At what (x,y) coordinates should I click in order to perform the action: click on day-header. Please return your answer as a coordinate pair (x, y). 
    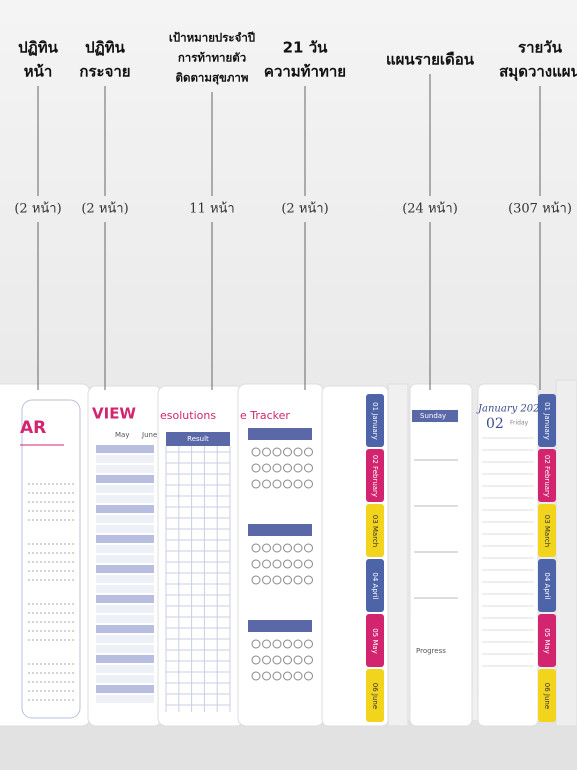
    Looking at the image, I should click on (435, 416).